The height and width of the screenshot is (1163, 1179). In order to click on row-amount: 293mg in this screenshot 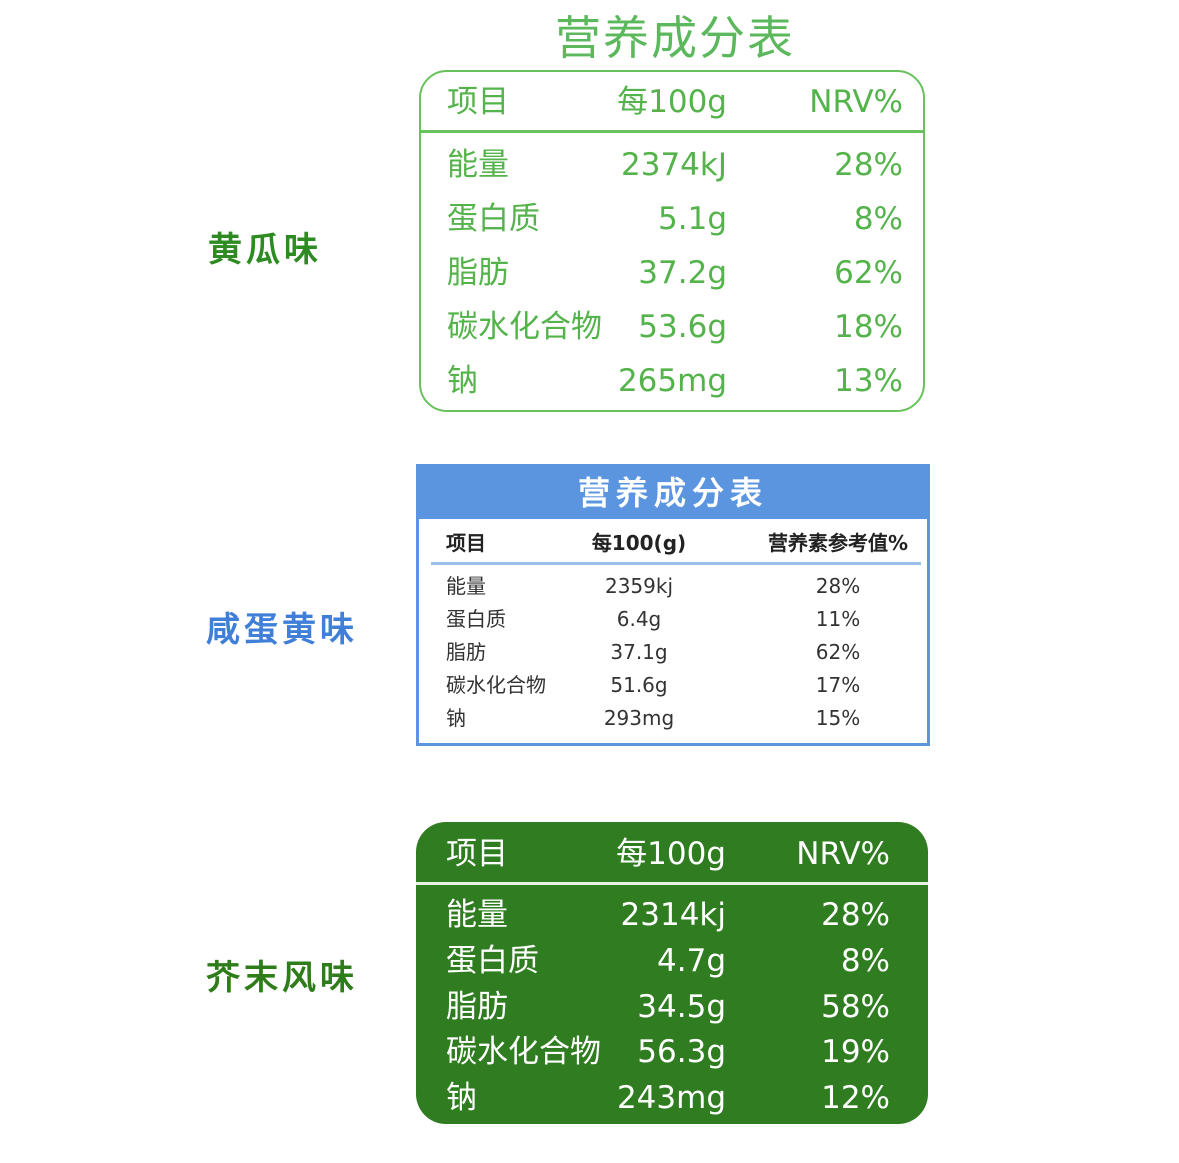, I will do `click(639, 718)`.